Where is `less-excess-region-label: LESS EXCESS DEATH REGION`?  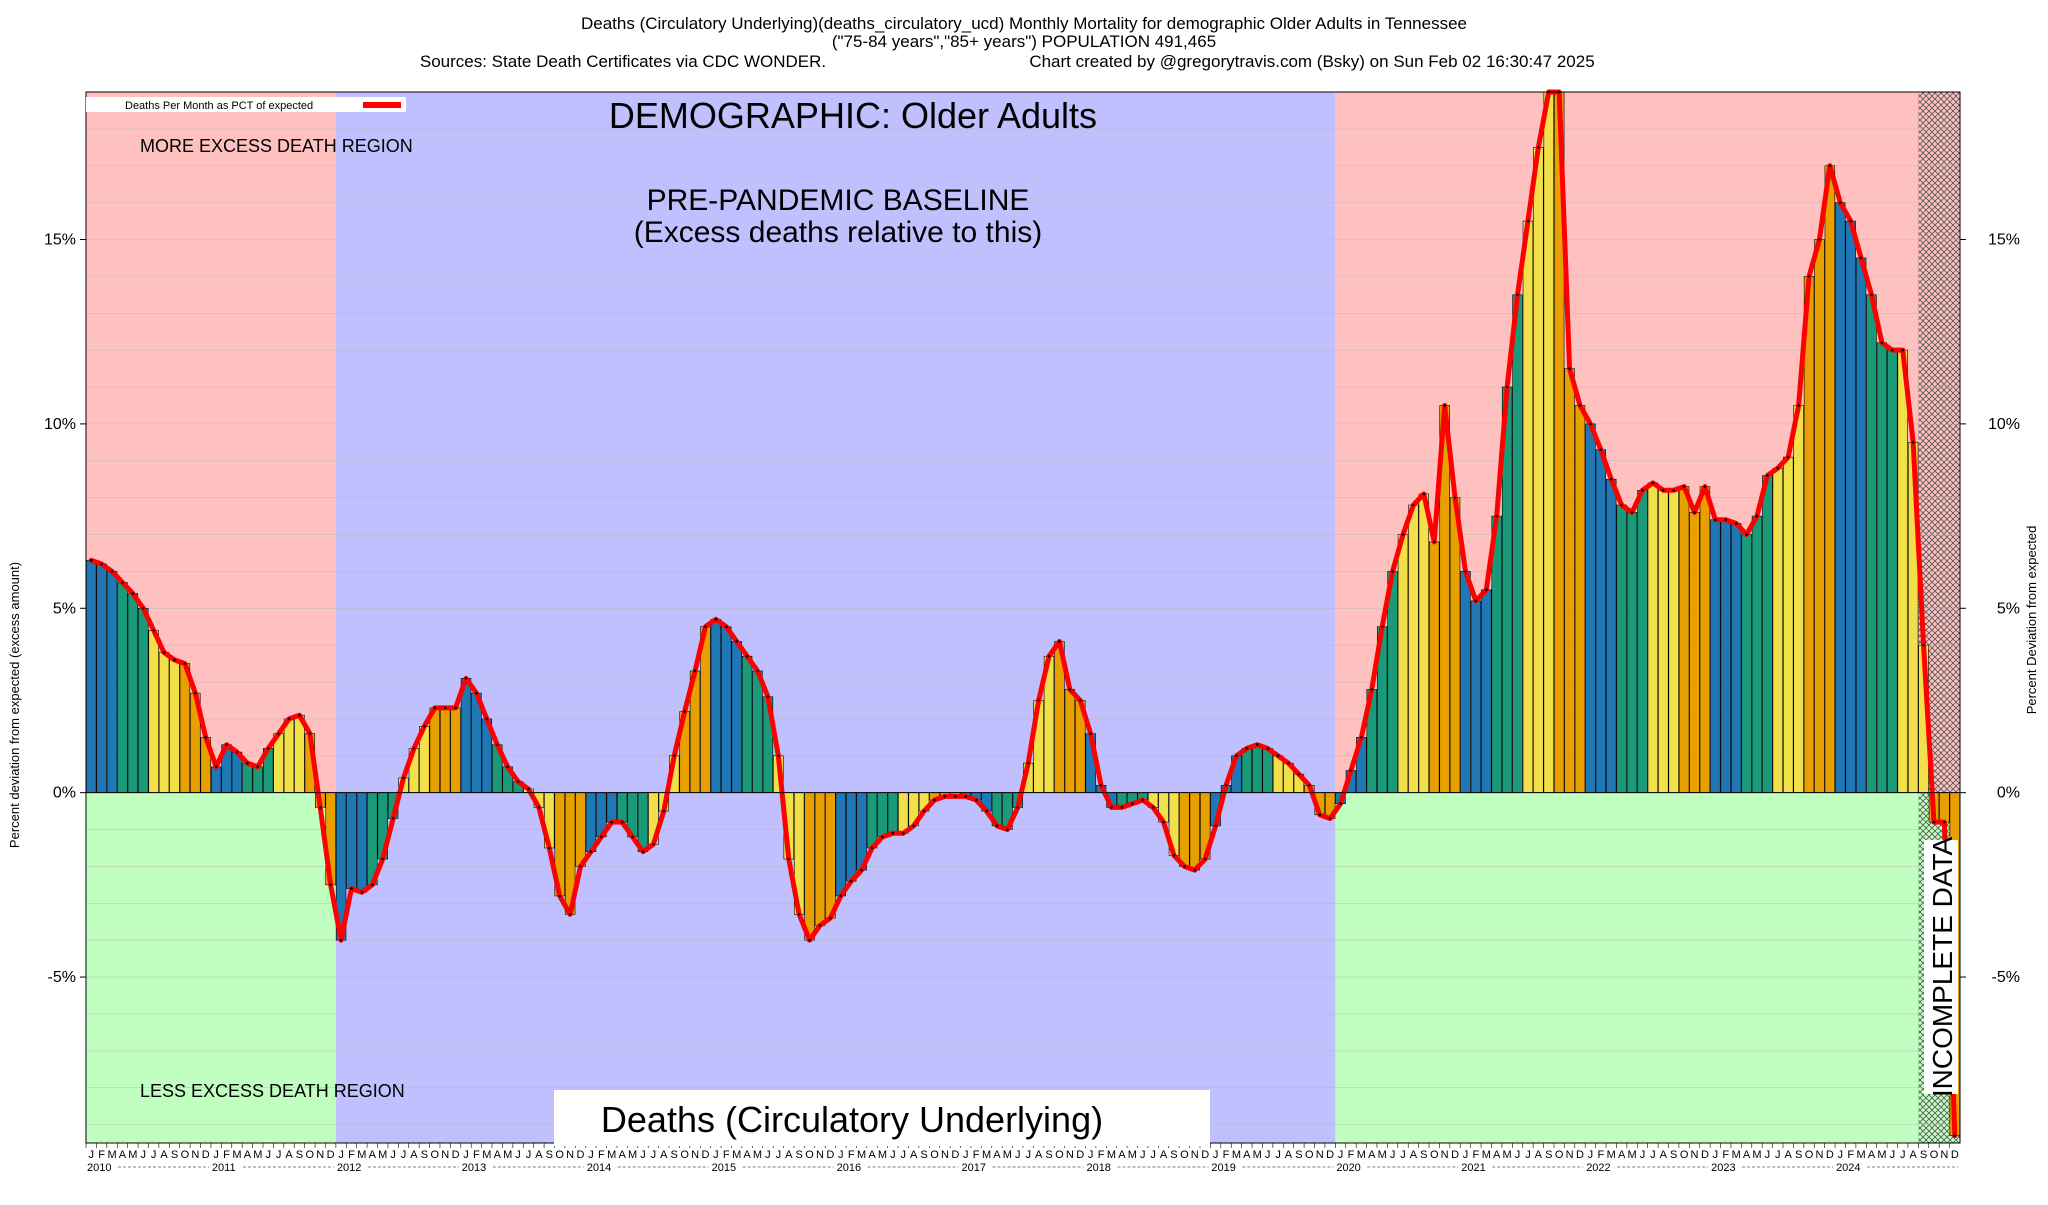 less-excess-region-label: LESS EXCESS DEATH REGION is located at coordinates (272, 1091).